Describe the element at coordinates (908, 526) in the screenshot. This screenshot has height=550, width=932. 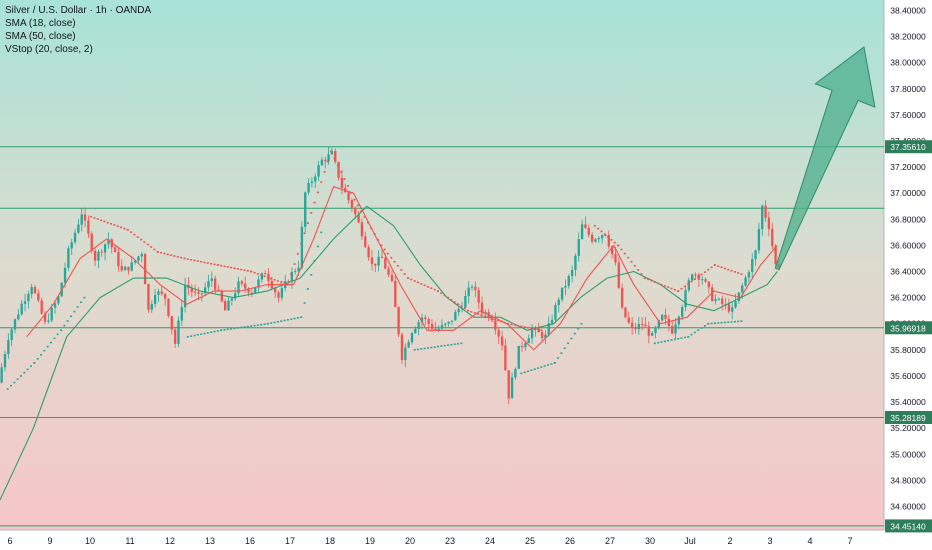
I see `level-label-4: 34.45140` at that location.